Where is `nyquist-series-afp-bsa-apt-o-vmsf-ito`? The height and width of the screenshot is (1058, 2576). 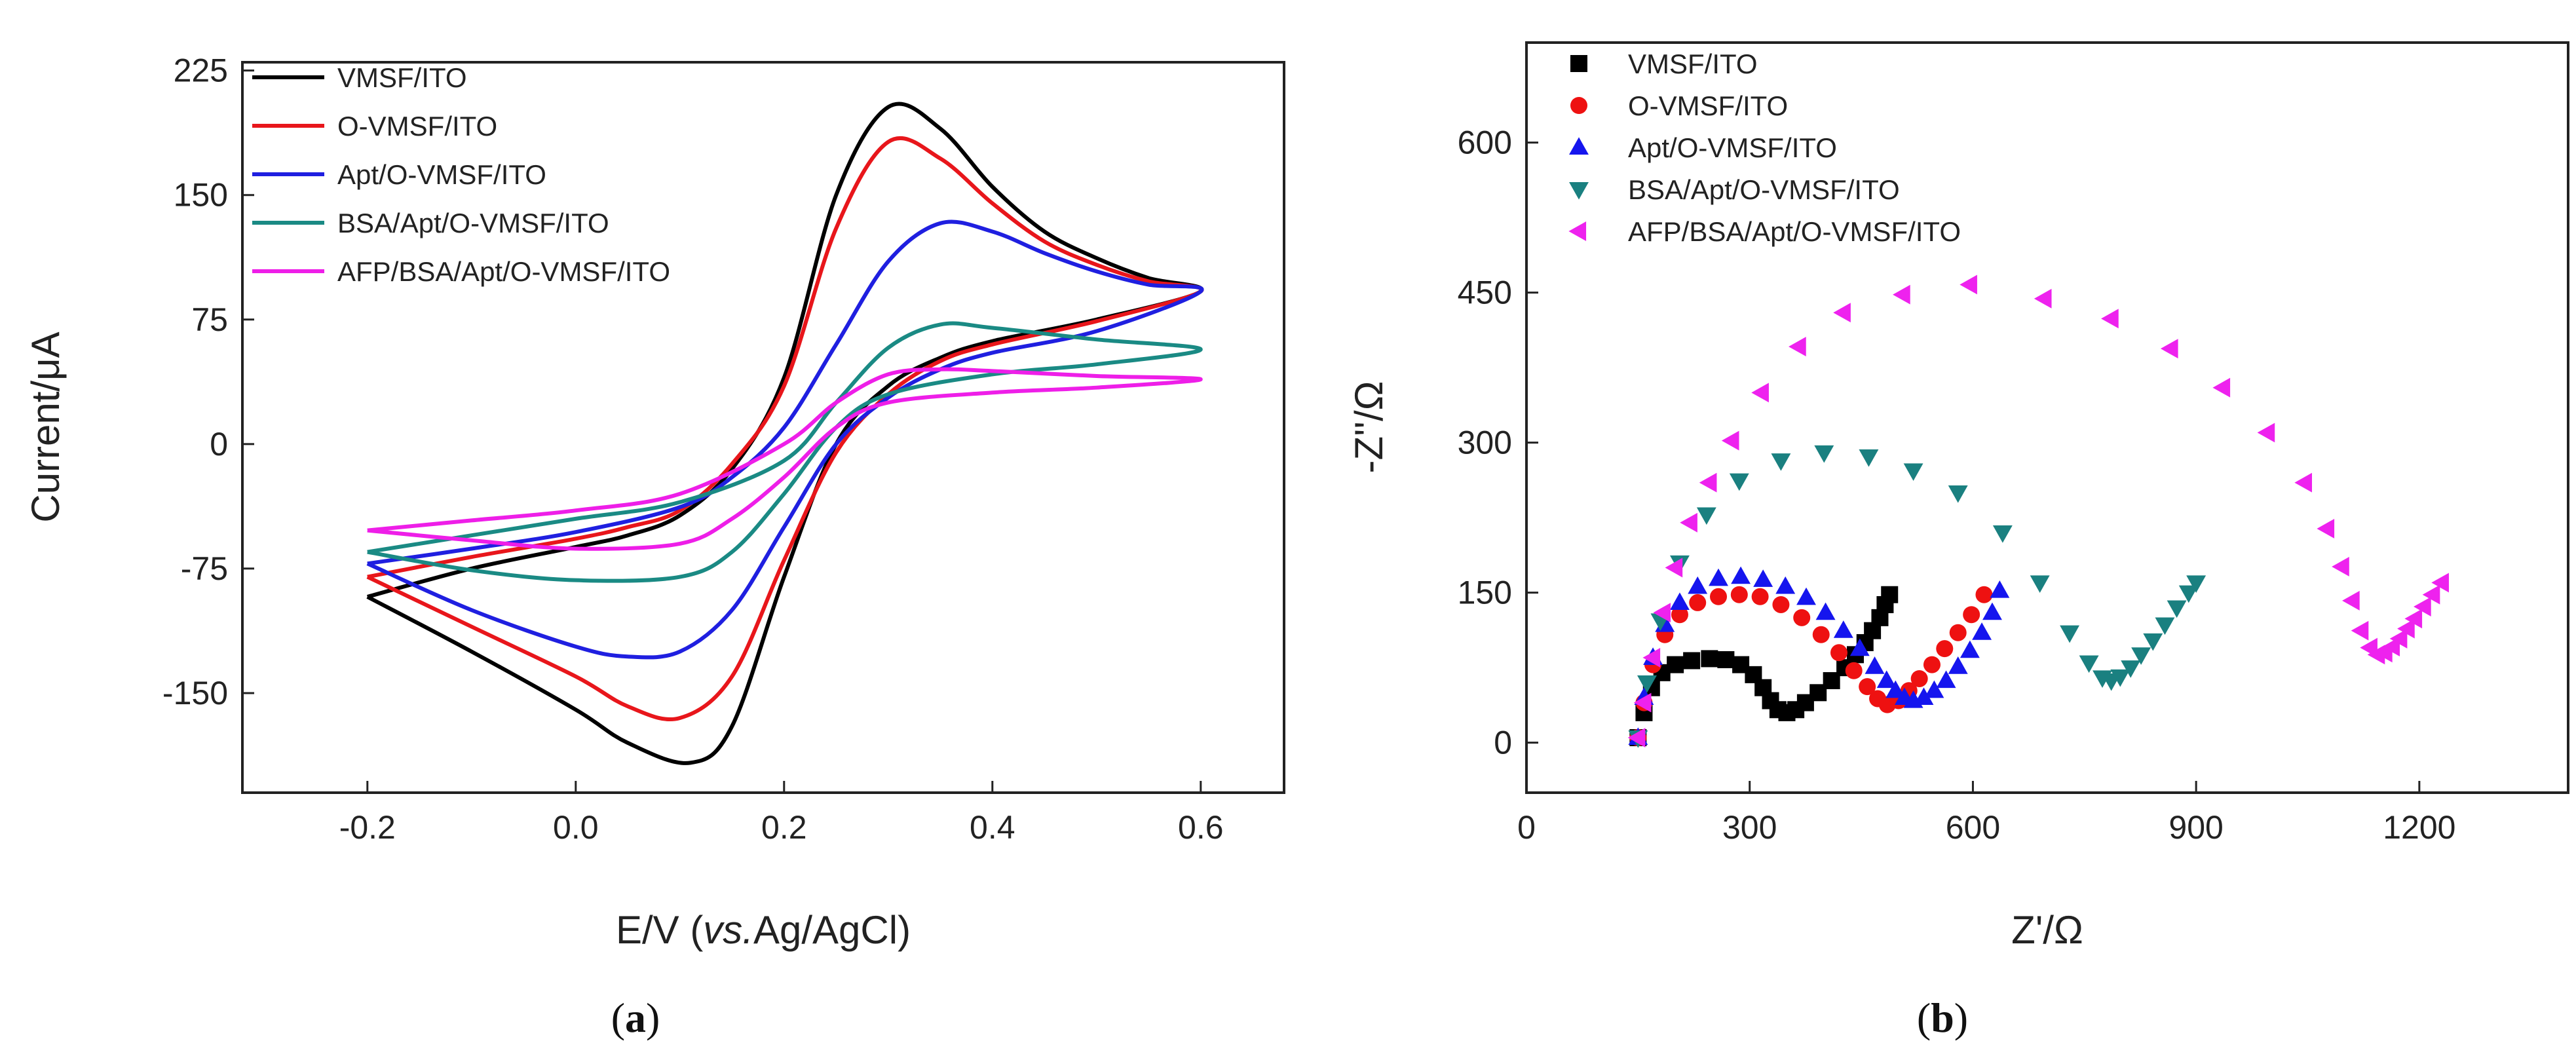 nyquist-series-afp-bsa-apt-o-vmsf-ito is located at coordinates (2038, 510).